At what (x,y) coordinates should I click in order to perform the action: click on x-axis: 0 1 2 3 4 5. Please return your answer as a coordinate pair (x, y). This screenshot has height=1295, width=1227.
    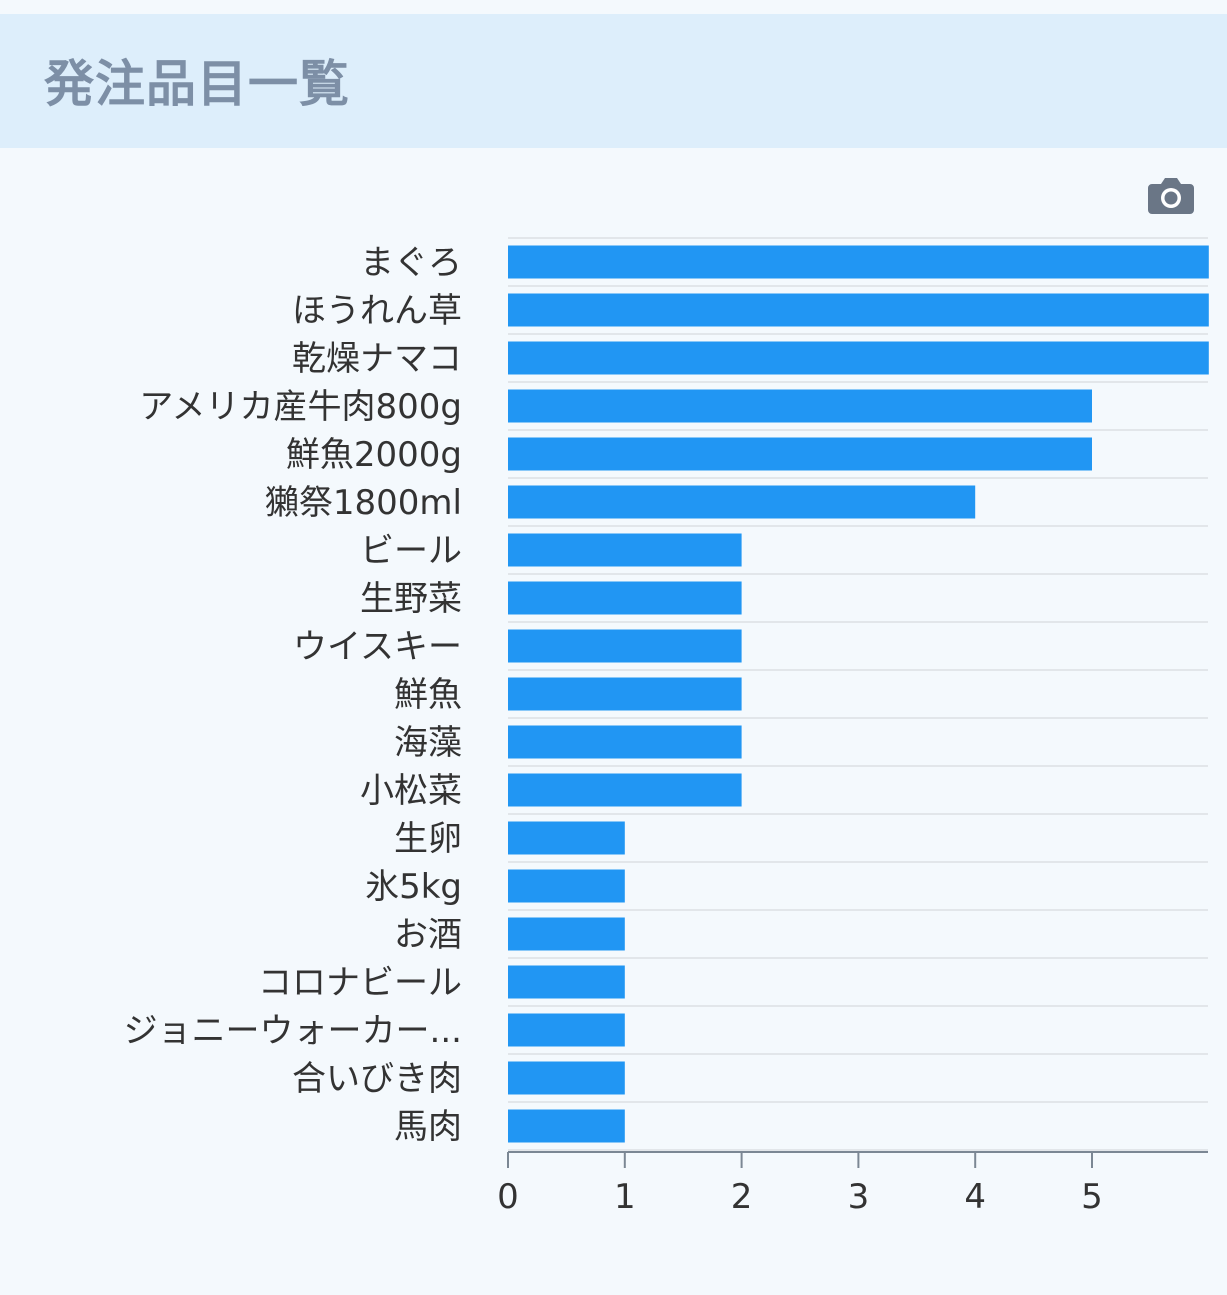
    Looking at the image, I should click on (852, 1184).